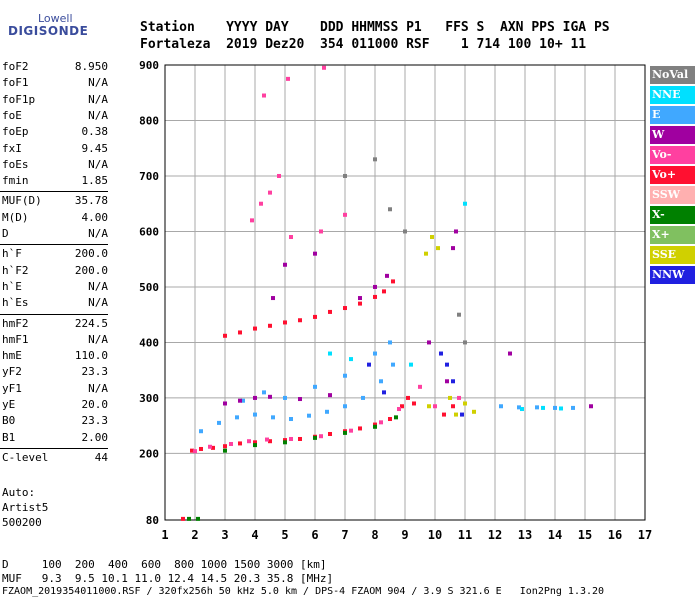  I want to click on y-tick-label: 300, so click(149, 398).